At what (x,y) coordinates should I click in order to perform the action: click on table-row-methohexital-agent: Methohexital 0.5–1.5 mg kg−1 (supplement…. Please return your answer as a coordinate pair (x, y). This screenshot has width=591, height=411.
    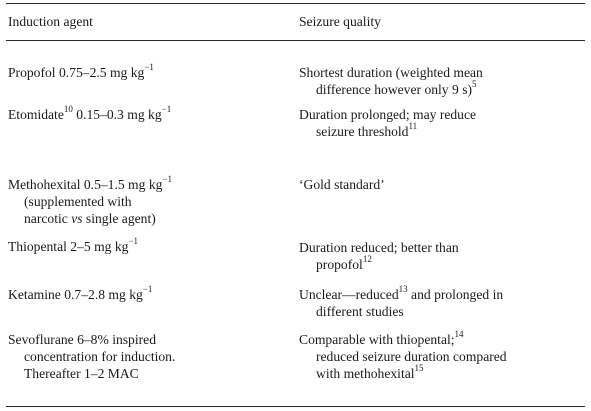
    Looking at the image, I should click on (90, 200).